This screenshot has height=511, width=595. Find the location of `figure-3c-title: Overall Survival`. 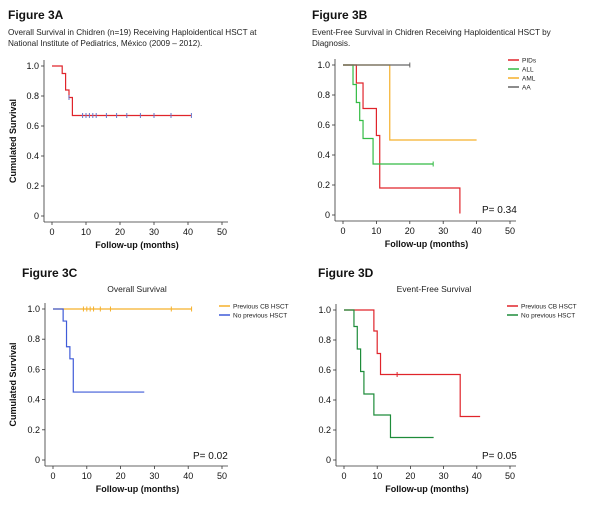

figure-3c-title: Overall Survival is located at coordinates (137, 289).